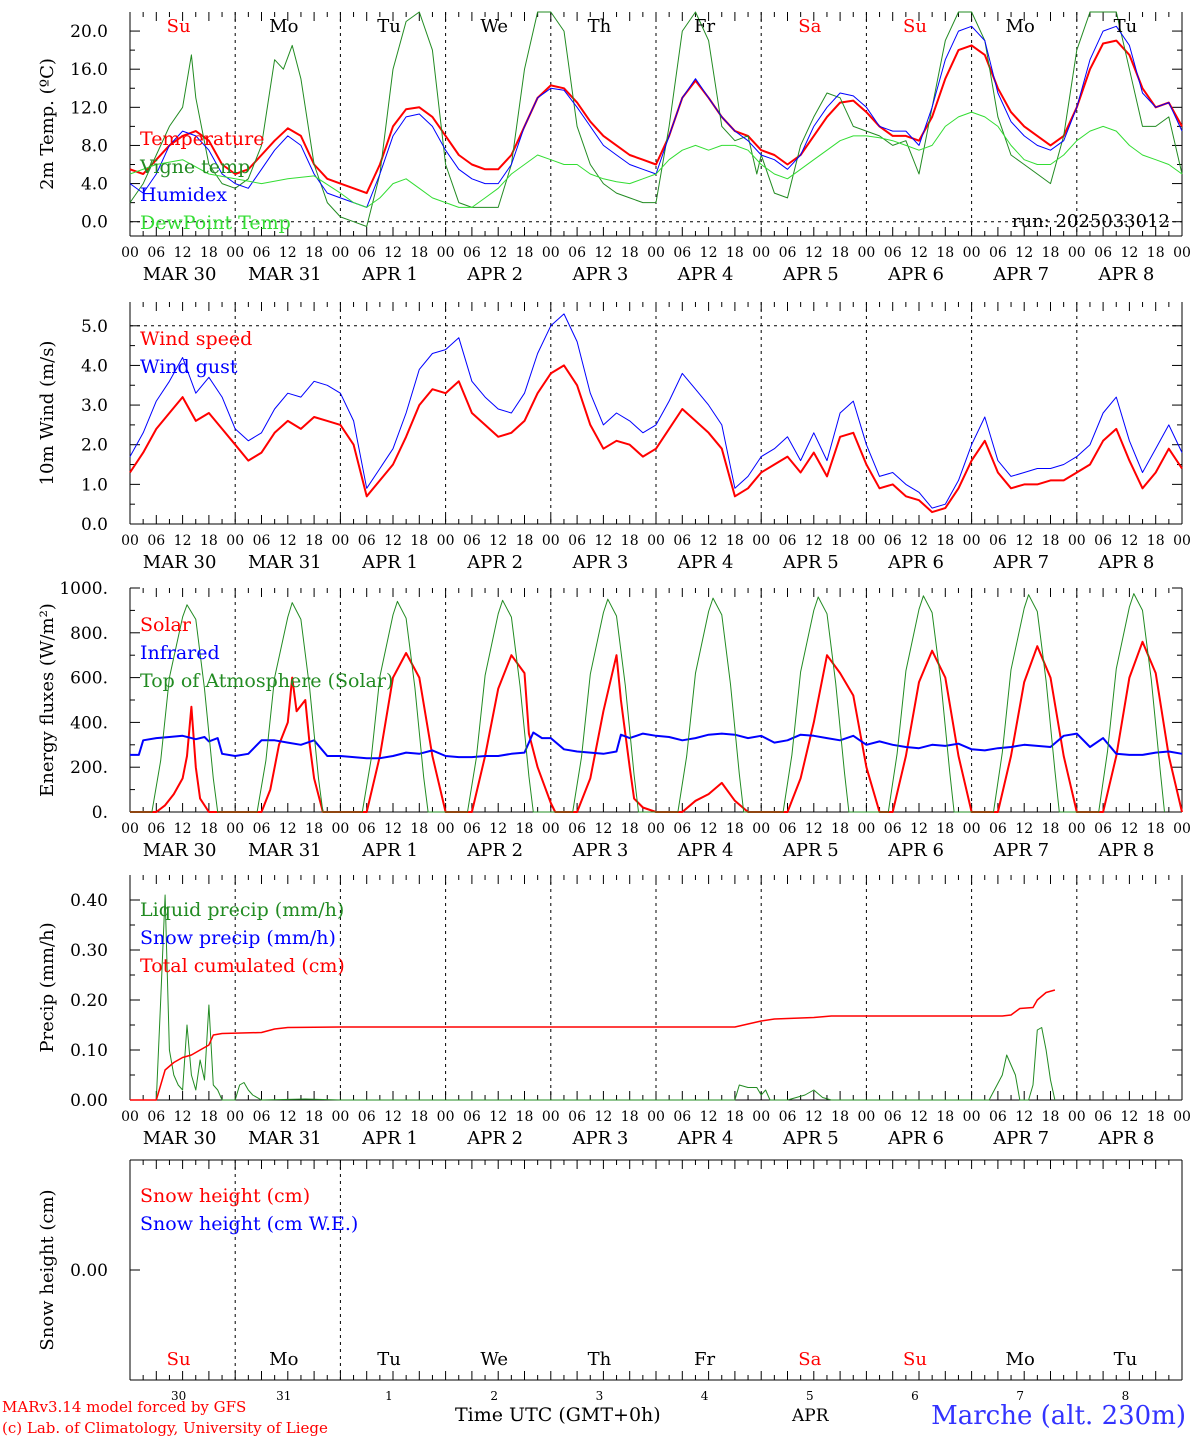 The width and height of the screenshot is (1194, 1440). What do you see at coordinates (558, 1415) in the screenshot?
I see `time-axis-label: Time UTC (GMT+0h)` at bounding box center [558, 1415].